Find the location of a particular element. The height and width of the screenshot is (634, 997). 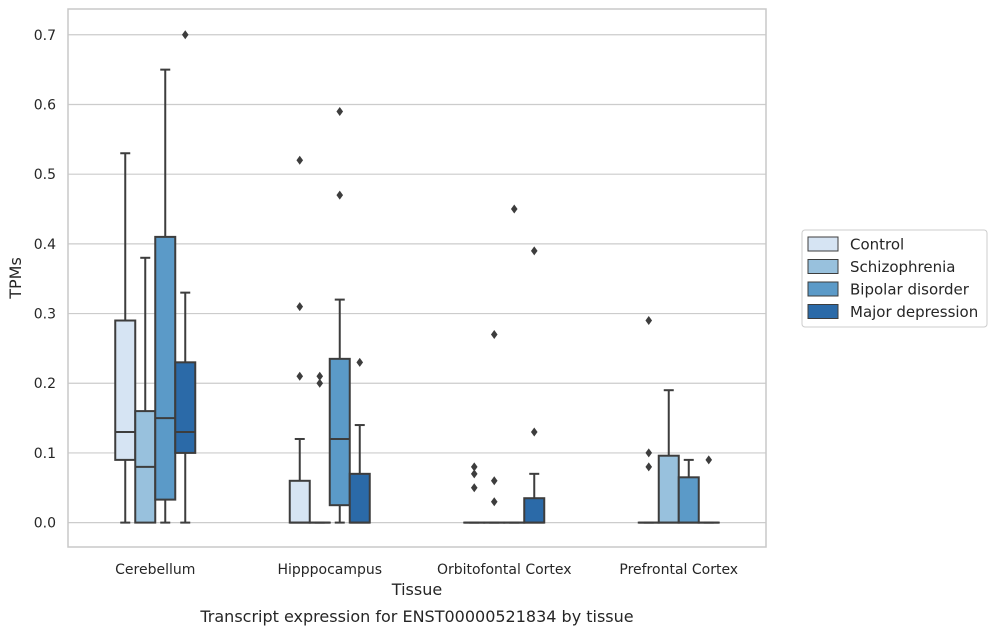

legend-label: Major depression is located at coordinates (914, 312).